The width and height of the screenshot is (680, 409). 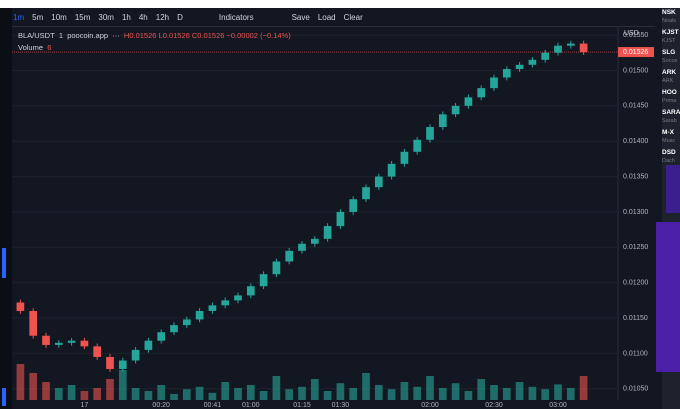 I want to click on y-tick-label: 0.01150, so click(x=635, y=318).